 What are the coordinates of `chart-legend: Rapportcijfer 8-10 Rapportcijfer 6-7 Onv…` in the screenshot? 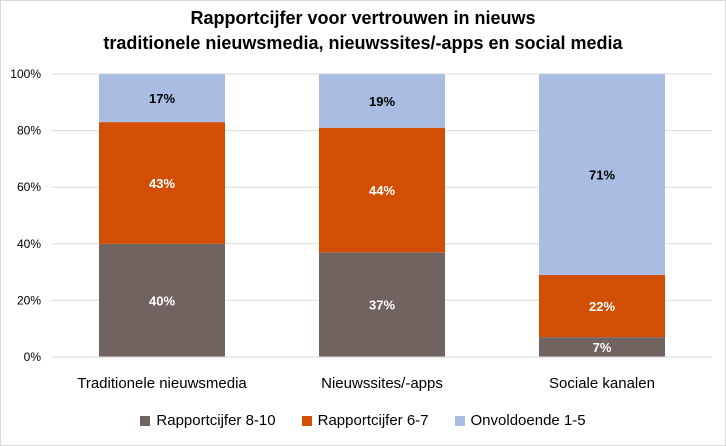 It's located at (363, 420).